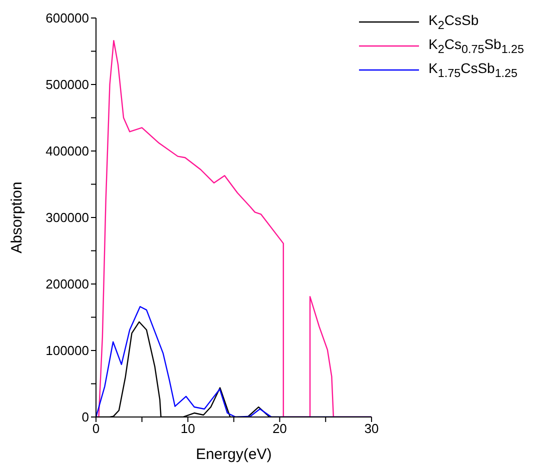 This screenshot has height=463, width=544. I want to click on y-tick-label: 400000, so click(67, 151).